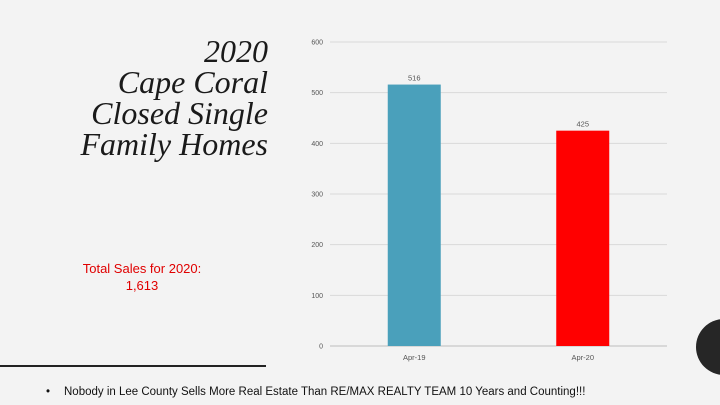  What do you see at coordinates (133, 366) in the screenshot?
I see `divider-line` at bounding box center [133, 366].